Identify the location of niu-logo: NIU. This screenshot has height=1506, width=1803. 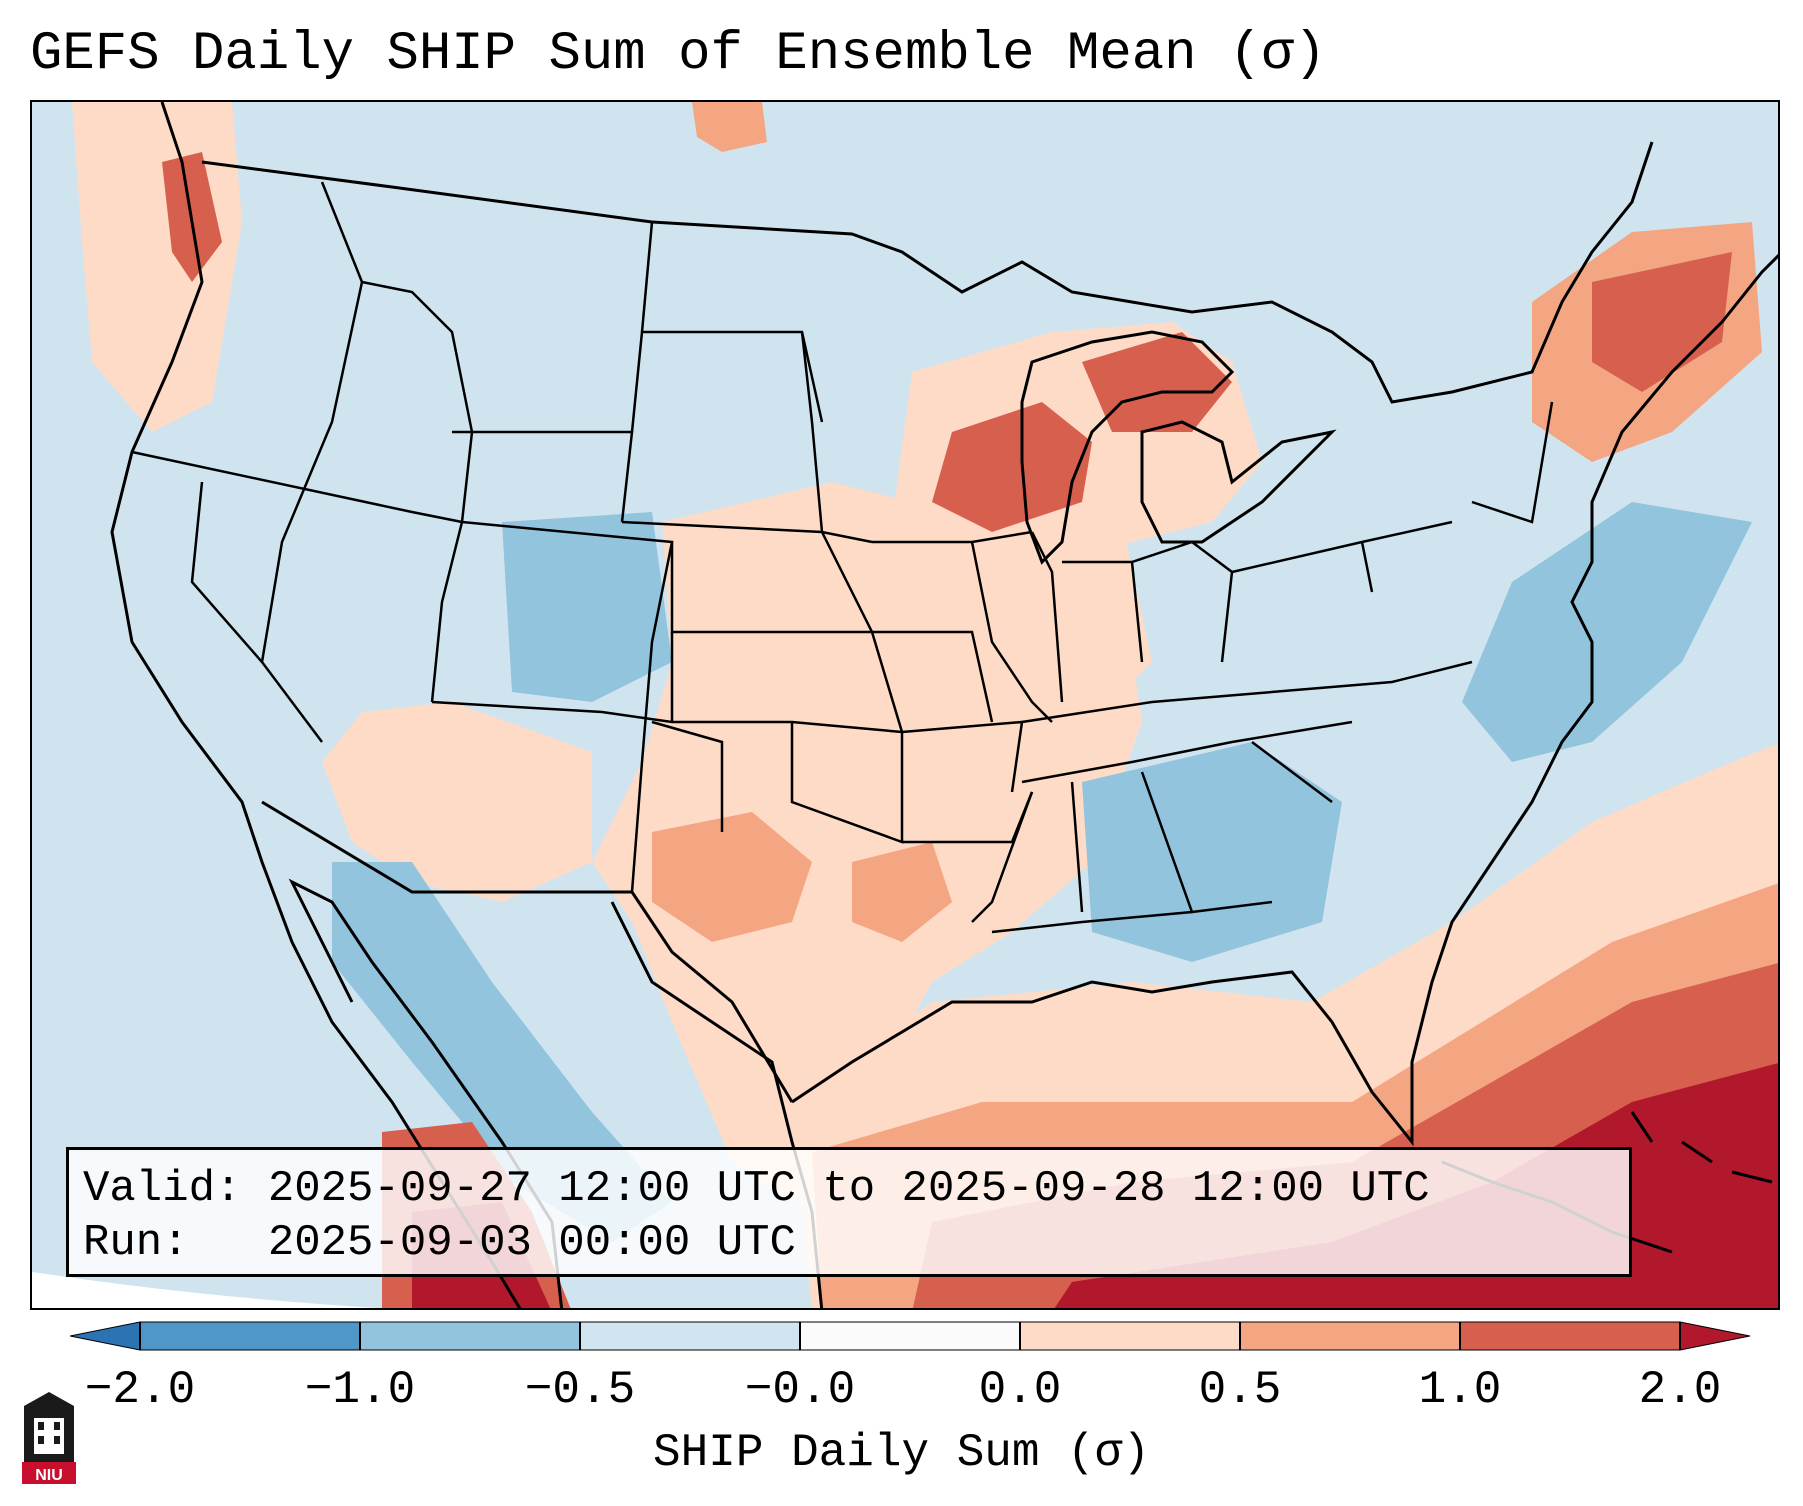
(49, 1438).